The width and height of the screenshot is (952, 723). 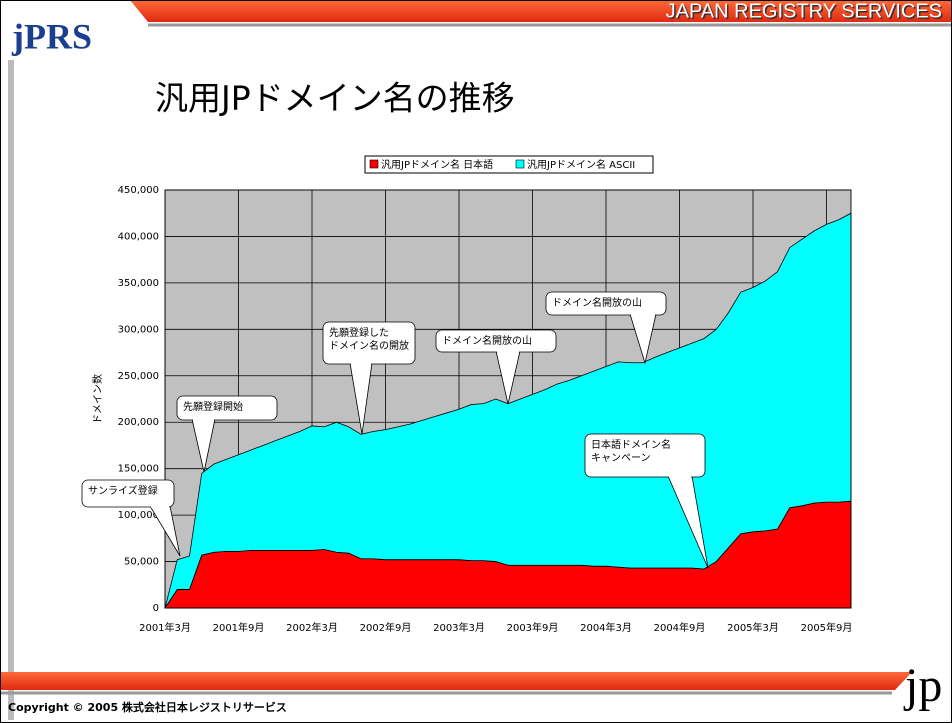 I want to click on callout-text: 日本語ドメイン名, so click(x=631, y=444).